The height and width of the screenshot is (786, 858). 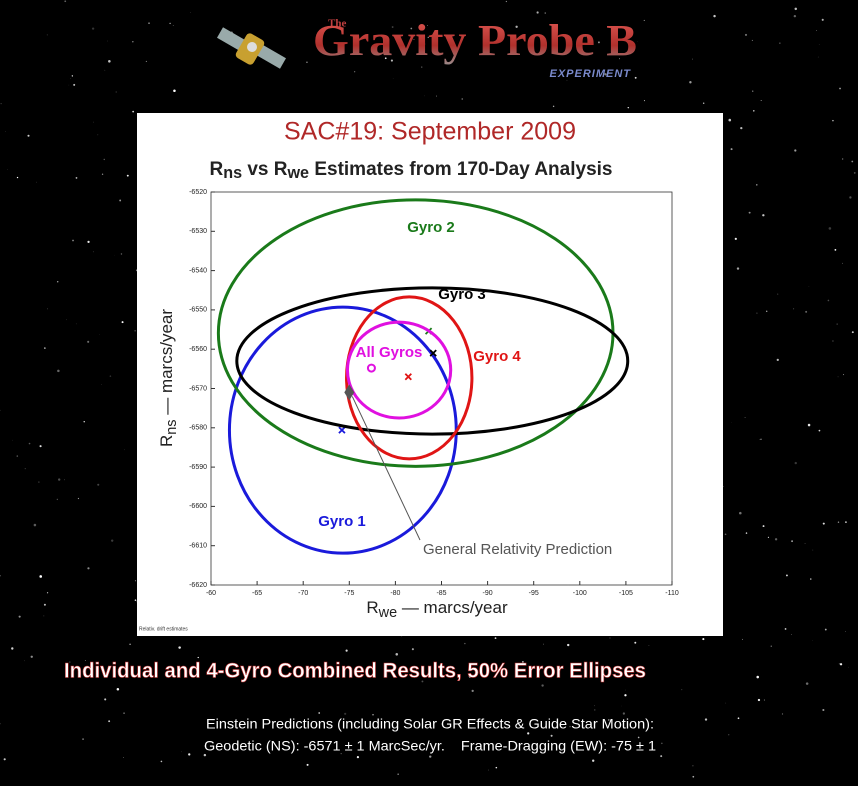 I want to click on chart-title-part: we, so click(x=298, y=173).